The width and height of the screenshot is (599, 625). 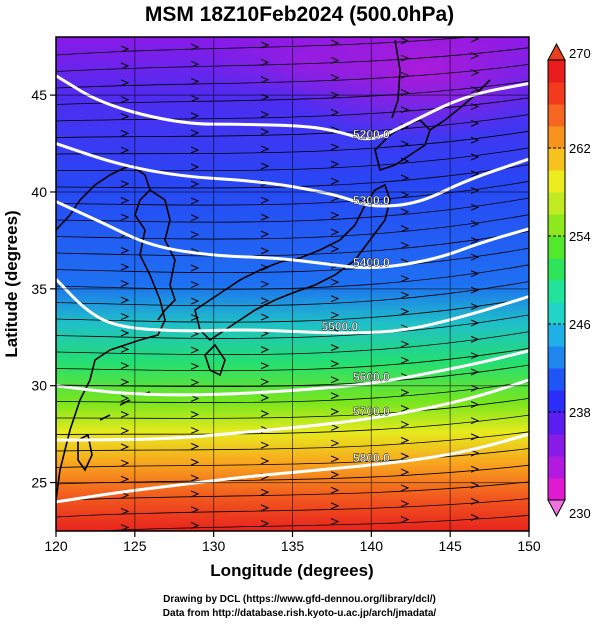 What do you see at coordinates (135, 546) in the screenshot?
I see `x-tick-label: 125` at bounding box center [135, 546].